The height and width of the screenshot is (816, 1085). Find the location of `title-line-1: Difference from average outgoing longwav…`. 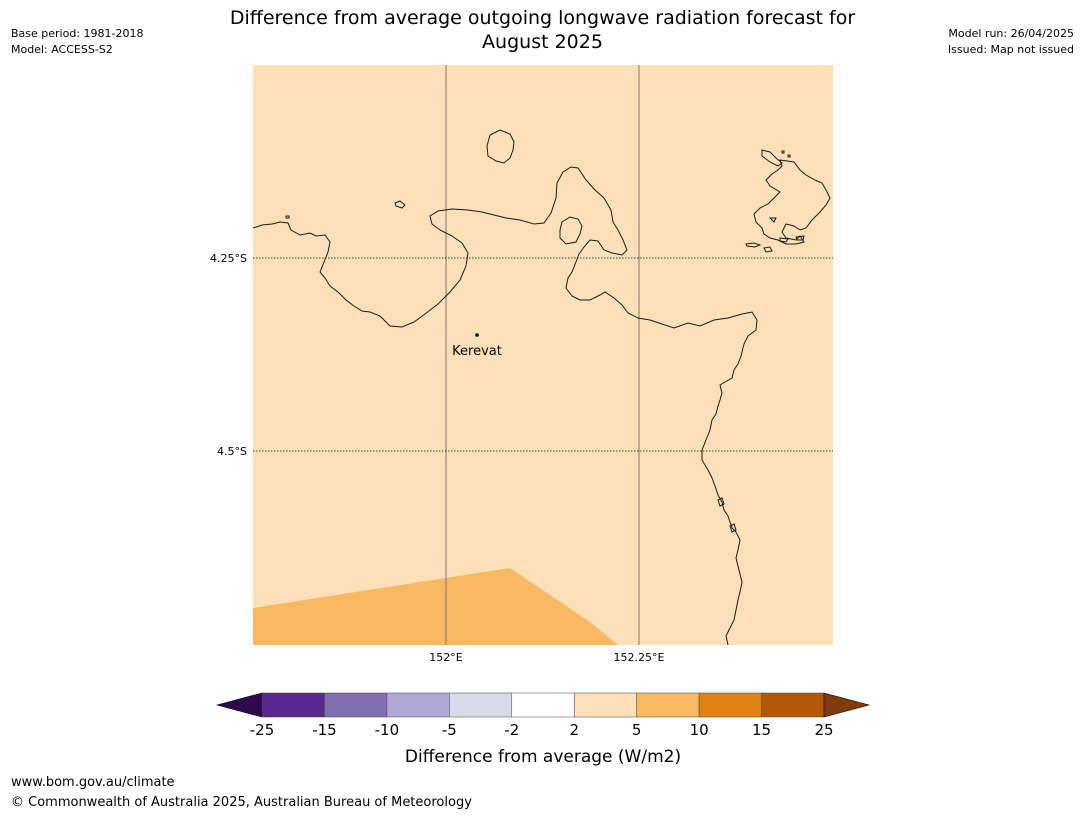

title-line-1: Difference from average outgoing longwav… is located at coordinates (542, 18).